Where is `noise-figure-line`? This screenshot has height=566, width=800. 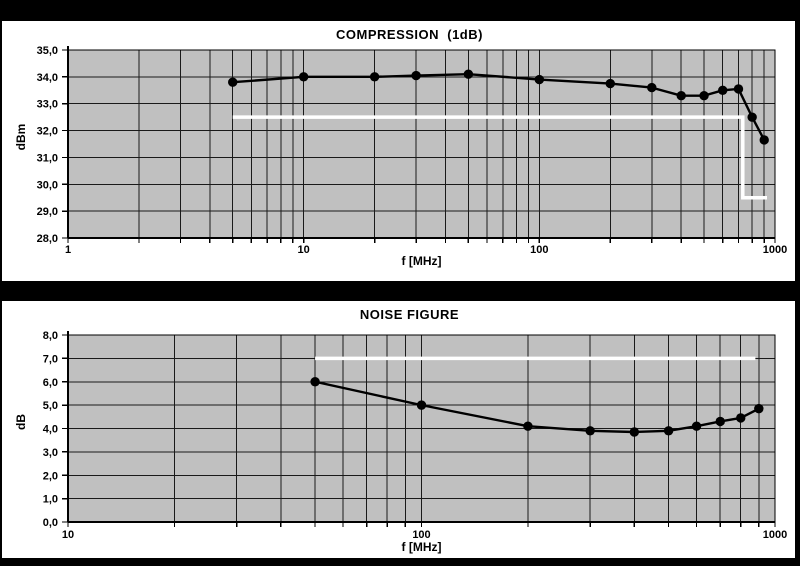
noise-figure-line is located at coordinates (537, 407).